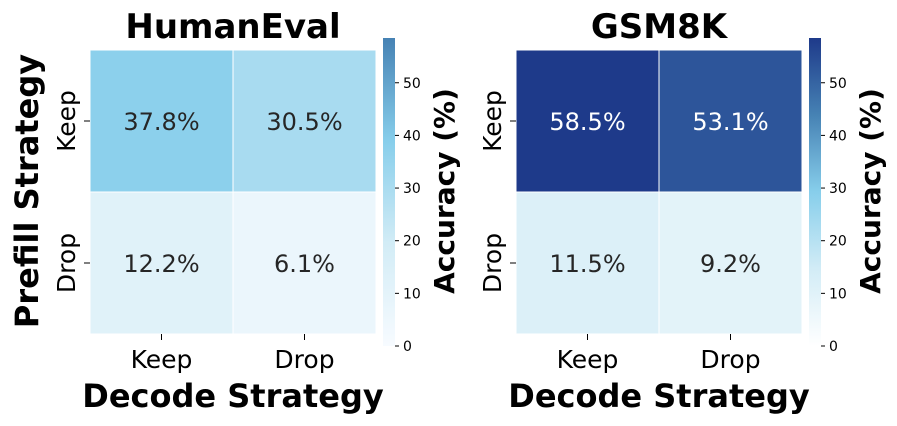  I want to click on chart-title: HumanEval, so click(232, 27).